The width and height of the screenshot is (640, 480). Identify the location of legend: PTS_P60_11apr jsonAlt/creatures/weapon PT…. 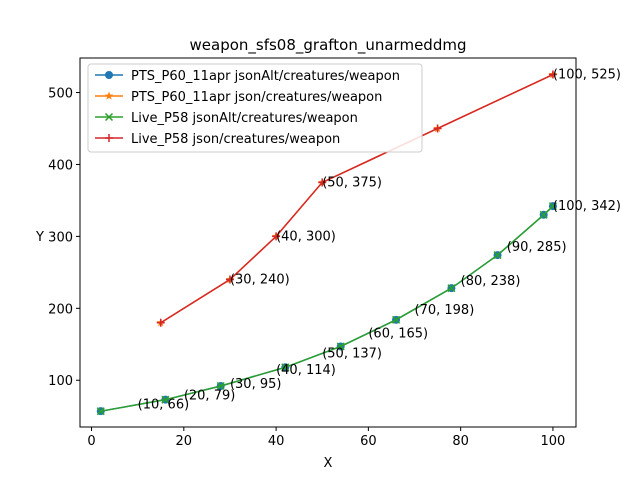
(255, 108).